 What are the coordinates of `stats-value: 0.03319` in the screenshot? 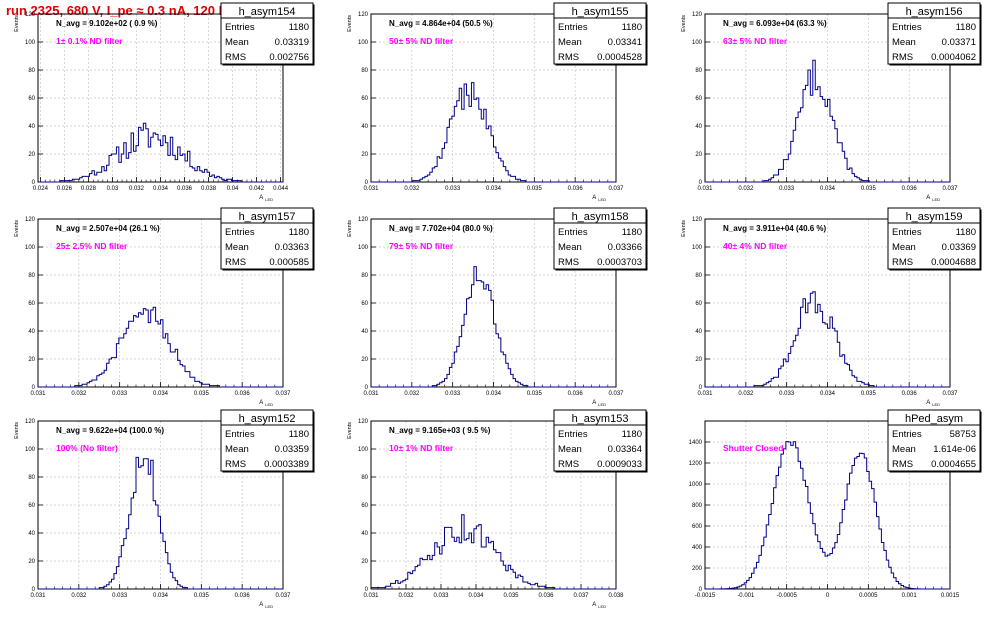 It's located at (292, 42).